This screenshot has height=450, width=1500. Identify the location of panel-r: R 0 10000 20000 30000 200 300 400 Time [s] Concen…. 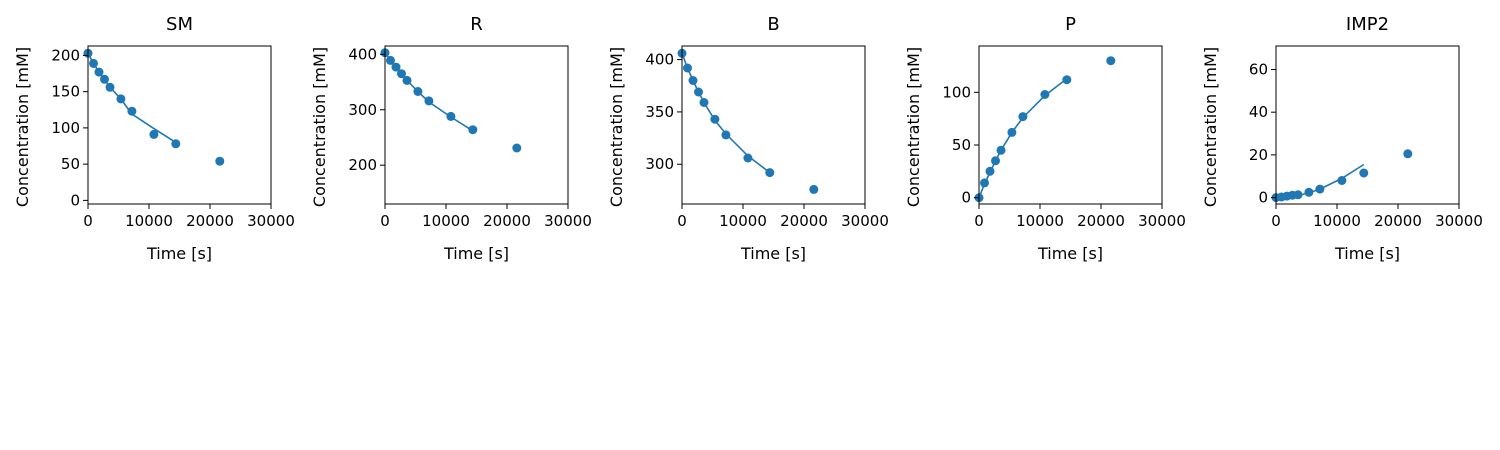
(451, 138).